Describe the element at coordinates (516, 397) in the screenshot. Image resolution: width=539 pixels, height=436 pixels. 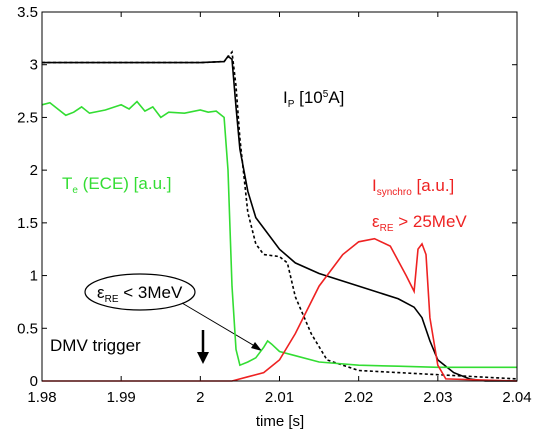
I see `x-tick-label: 2.04` at that location.